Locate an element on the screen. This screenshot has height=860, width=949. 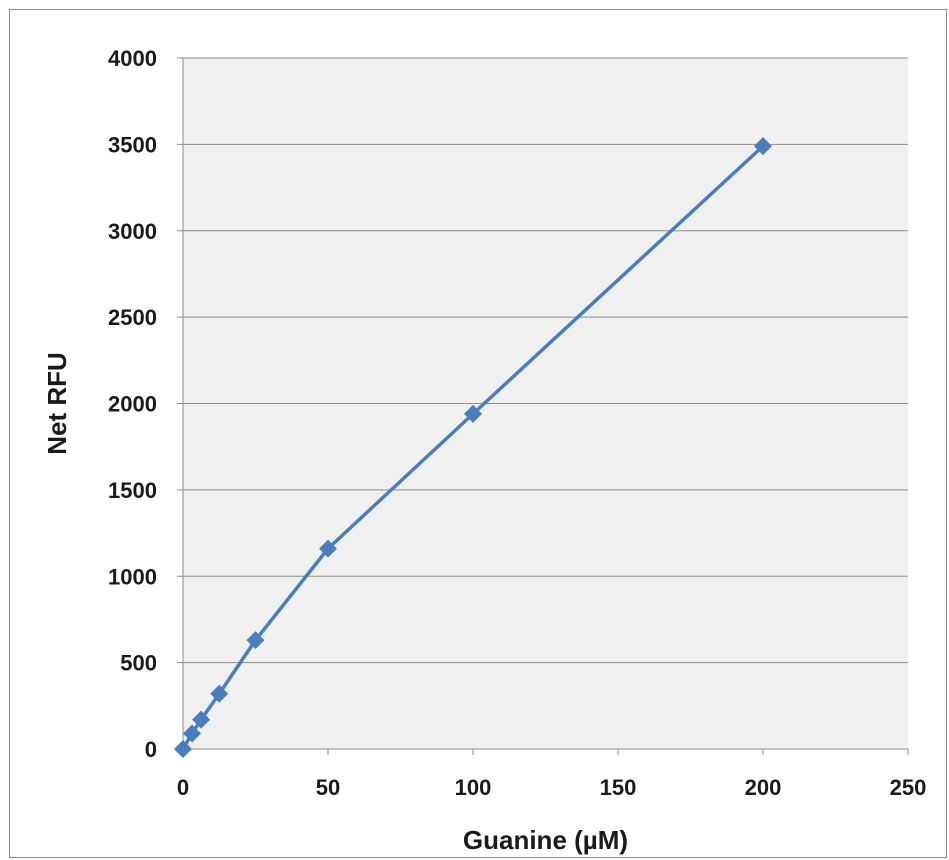
x-tick-label: 250 is located at coordinates (908, 787).